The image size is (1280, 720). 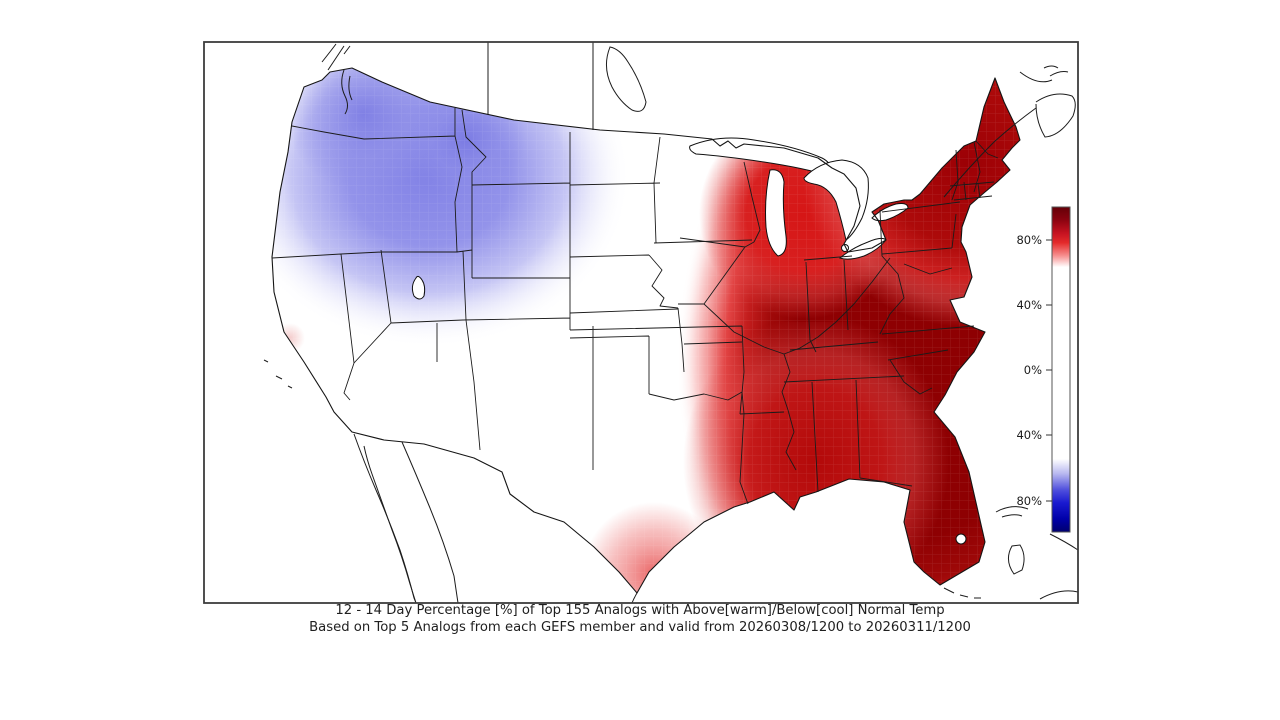 What do you see at coordinates (1049, 370) in the screenshot?
I see `colorbar-ticks` at bounding box center [1049, 370].